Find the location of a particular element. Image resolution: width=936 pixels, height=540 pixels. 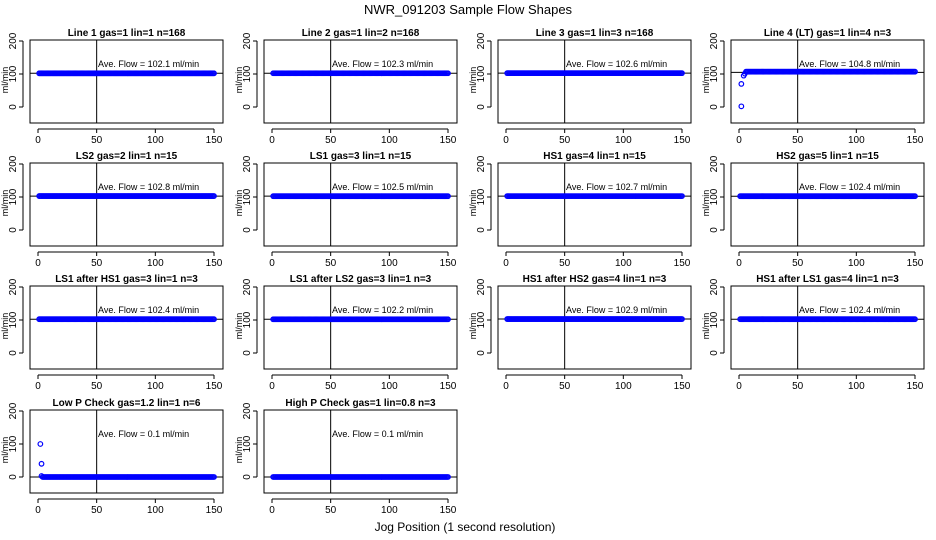

average-flow-annotation: Ave. Flow = 102.6 ml/min is located at coordinates (616, 64).